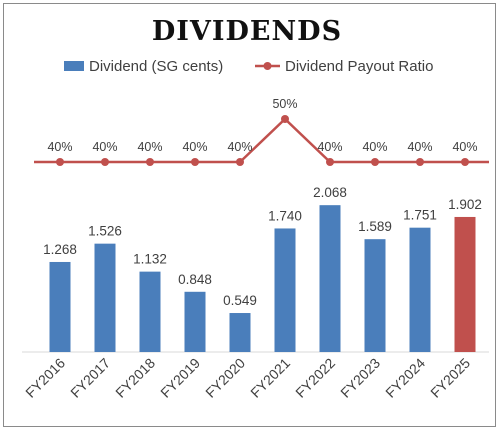 This screenshot has width=501, height=432. I want to click on x-tick-label-fy2020: FY2020, so click(225, 378).